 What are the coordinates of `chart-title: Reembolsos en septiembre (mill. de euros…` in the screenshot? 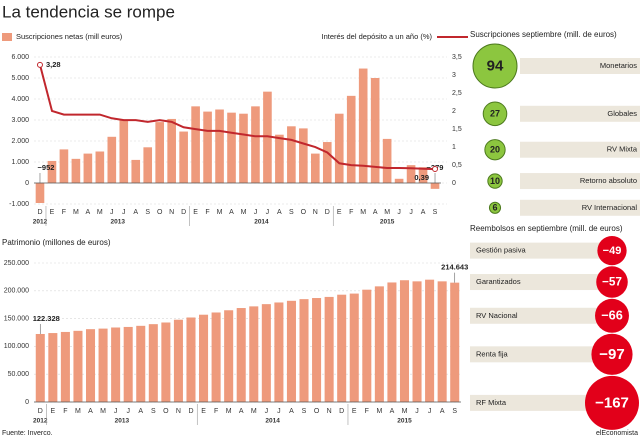 It's located at (546, 228).